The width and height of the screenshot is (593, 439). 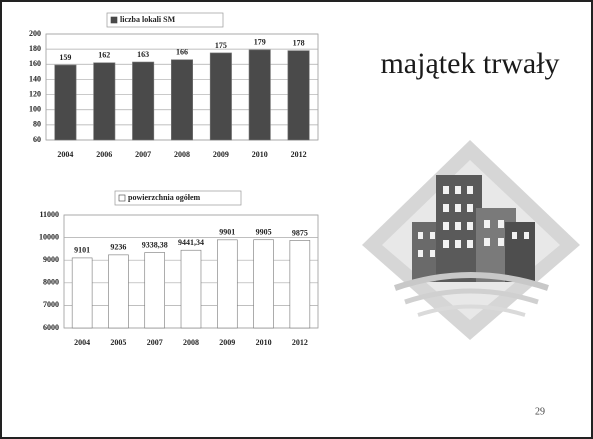 I want to click on slide-title: majątek trwały, so click(x=469, y=63).